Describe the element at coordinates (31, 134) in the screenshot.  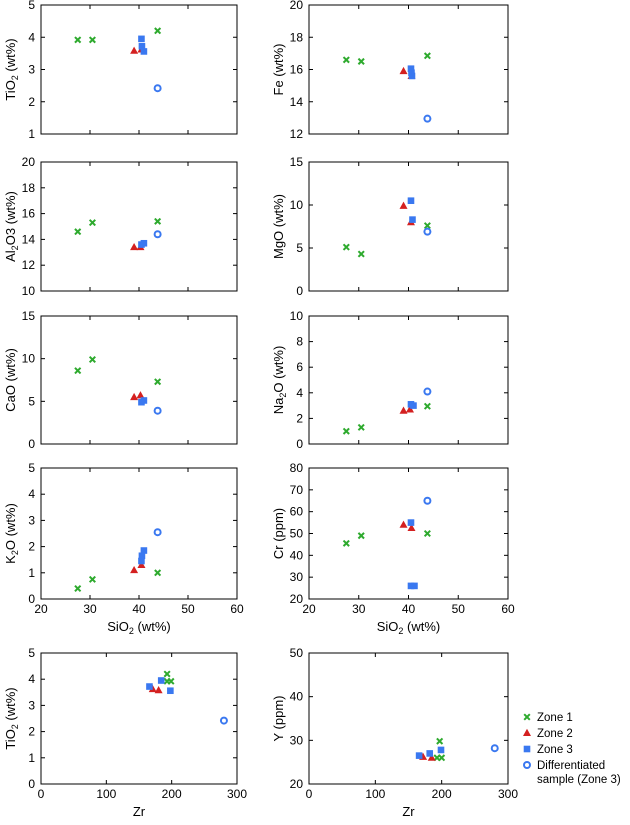
I see `y-tick-label: 1` at that location.